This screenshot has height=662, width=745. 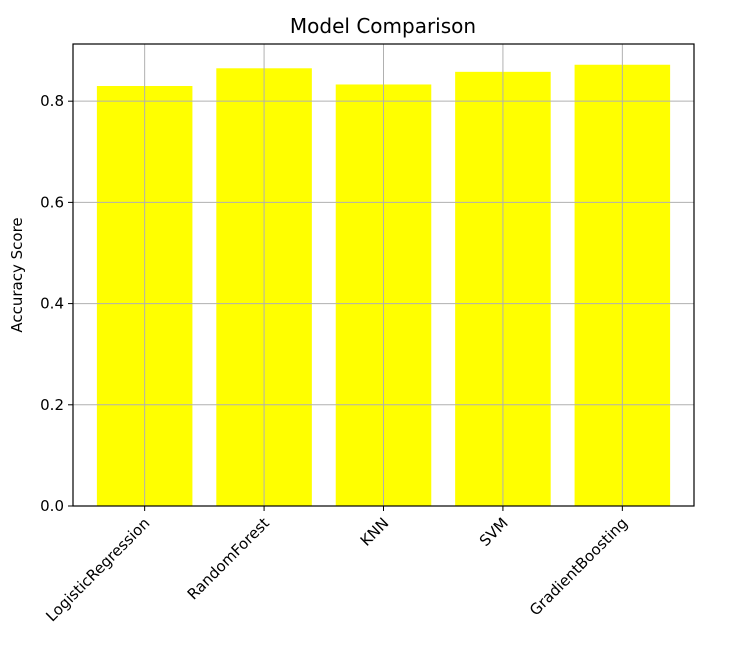 I want to click on x-tick-label: KNN, so click(x=375, y=532).